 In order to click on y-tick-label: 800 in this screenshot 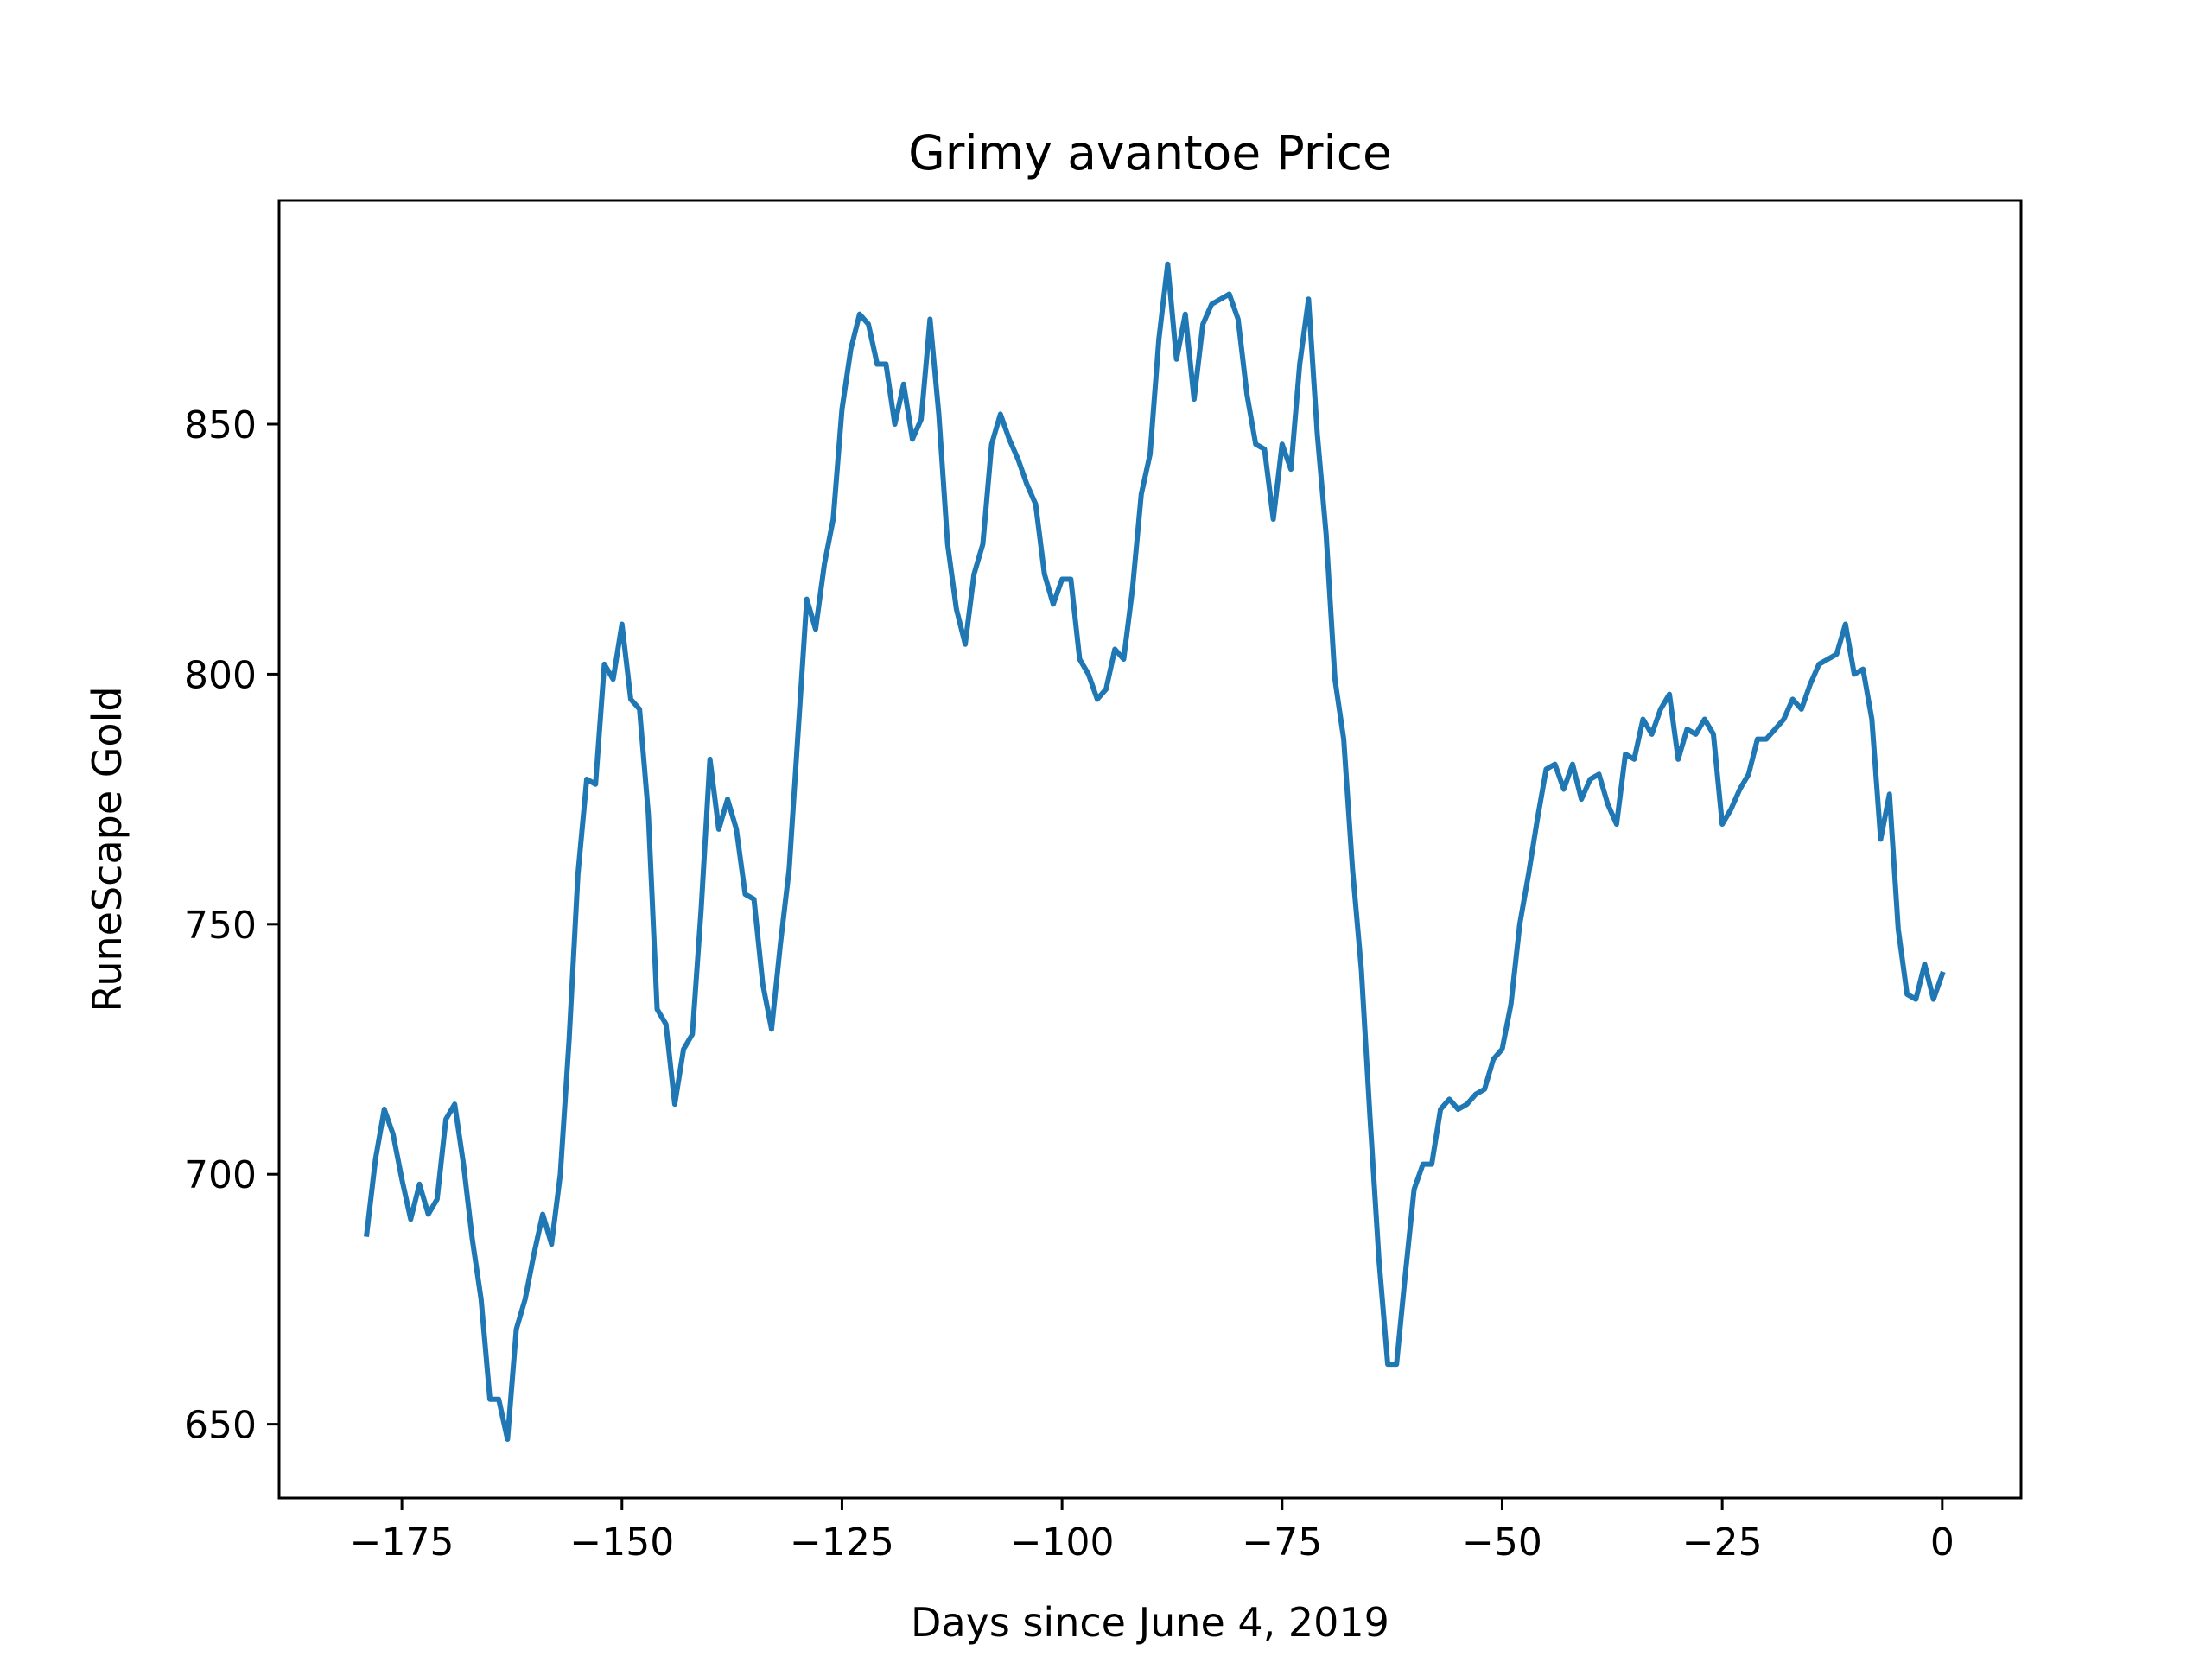, I will do `click(220, 675)`.